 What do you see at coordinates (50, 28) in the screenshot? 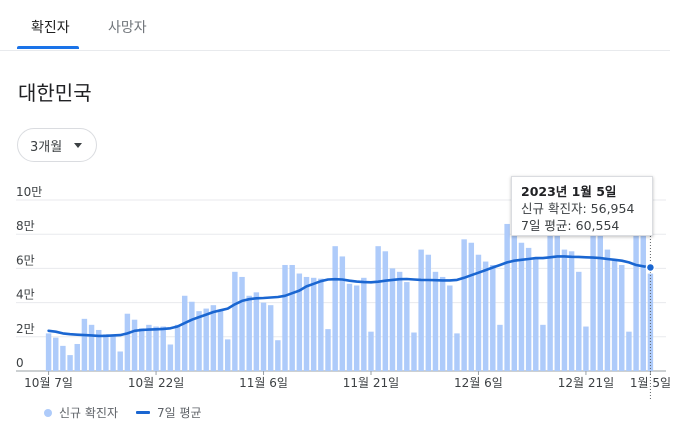
I see `tab-cases: 확진자` at bounding box center [50, 28].